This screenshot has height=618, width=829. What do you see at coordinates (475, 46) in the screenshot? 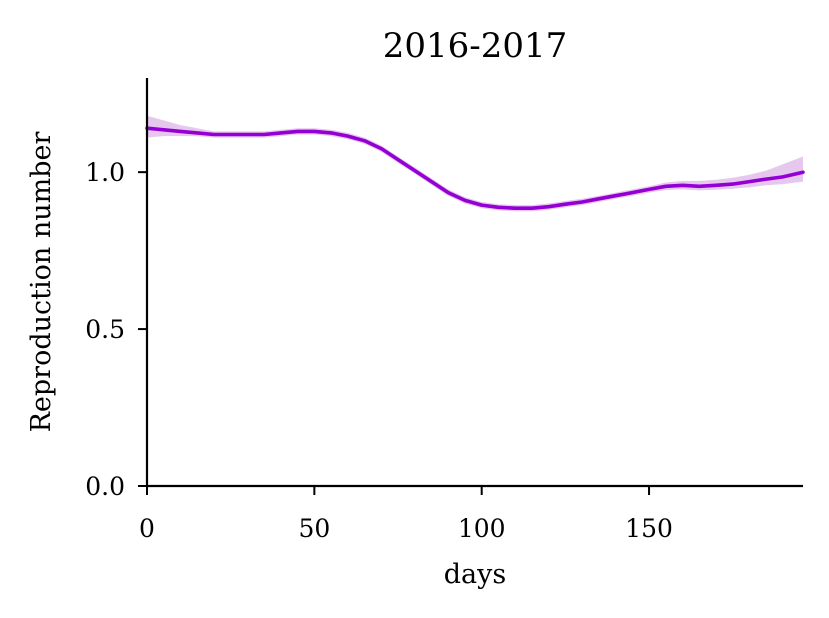
I see `chart-title: 2016-2017` at bounding box center [475, 46].